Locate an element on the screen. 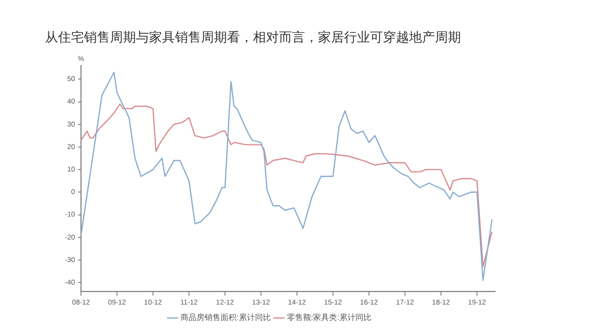 The image size is (600, 336). chart-title: 从住宅销售周期与家具销售周期看，相对而言，家居行业可穿越地产周期 is located at coordinates (253, 36).